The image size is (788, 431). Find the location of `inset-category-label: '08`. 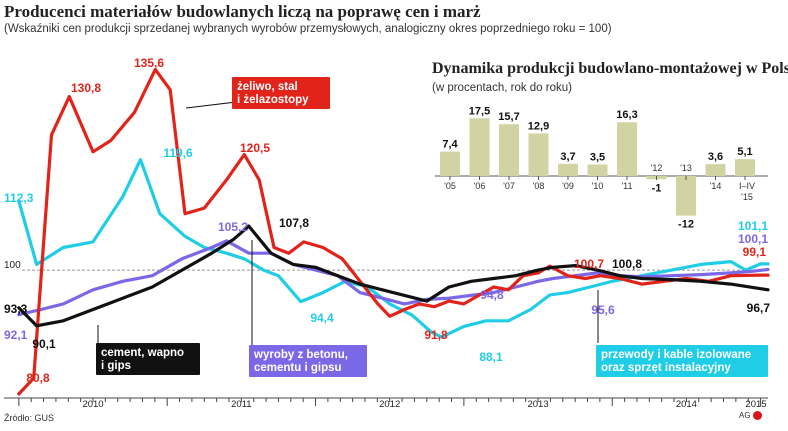

inset-category-label: '08 is located at coordinates (539, 186).